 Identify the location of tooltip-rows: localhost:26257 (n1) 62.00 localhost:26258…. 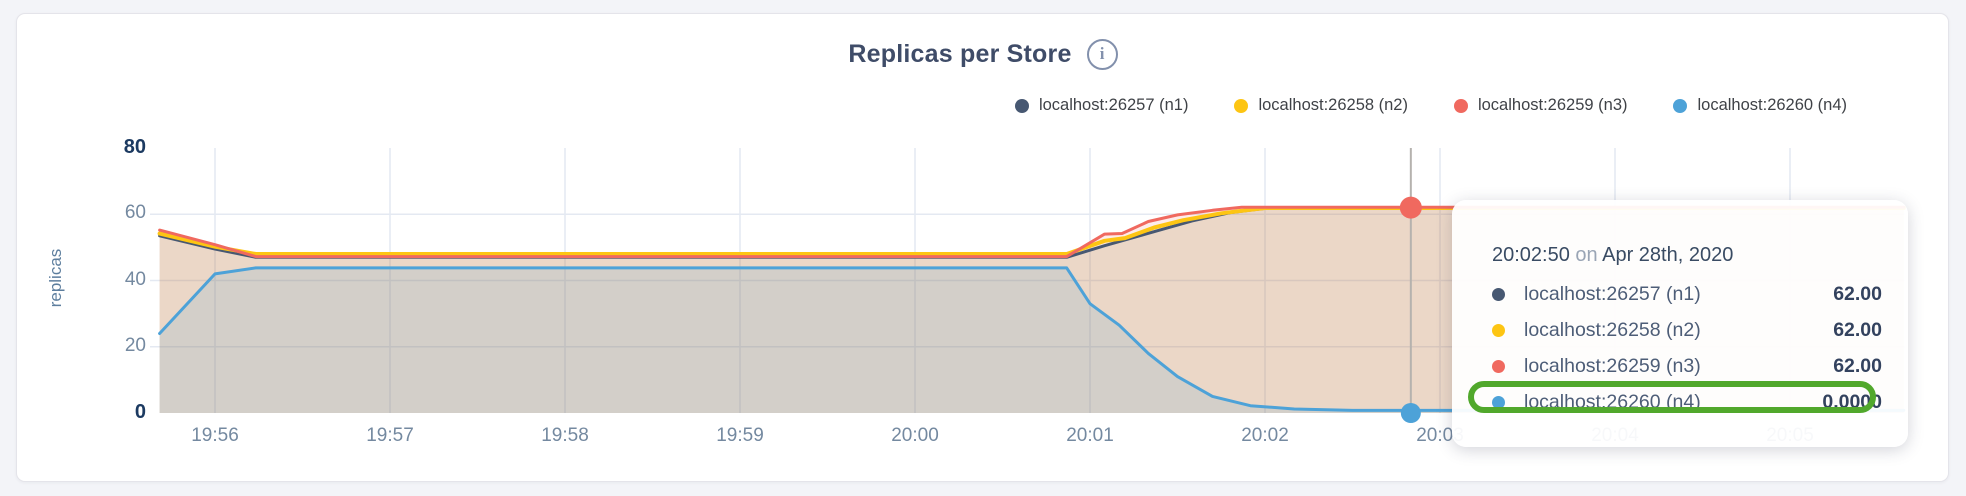
(1687, 348).